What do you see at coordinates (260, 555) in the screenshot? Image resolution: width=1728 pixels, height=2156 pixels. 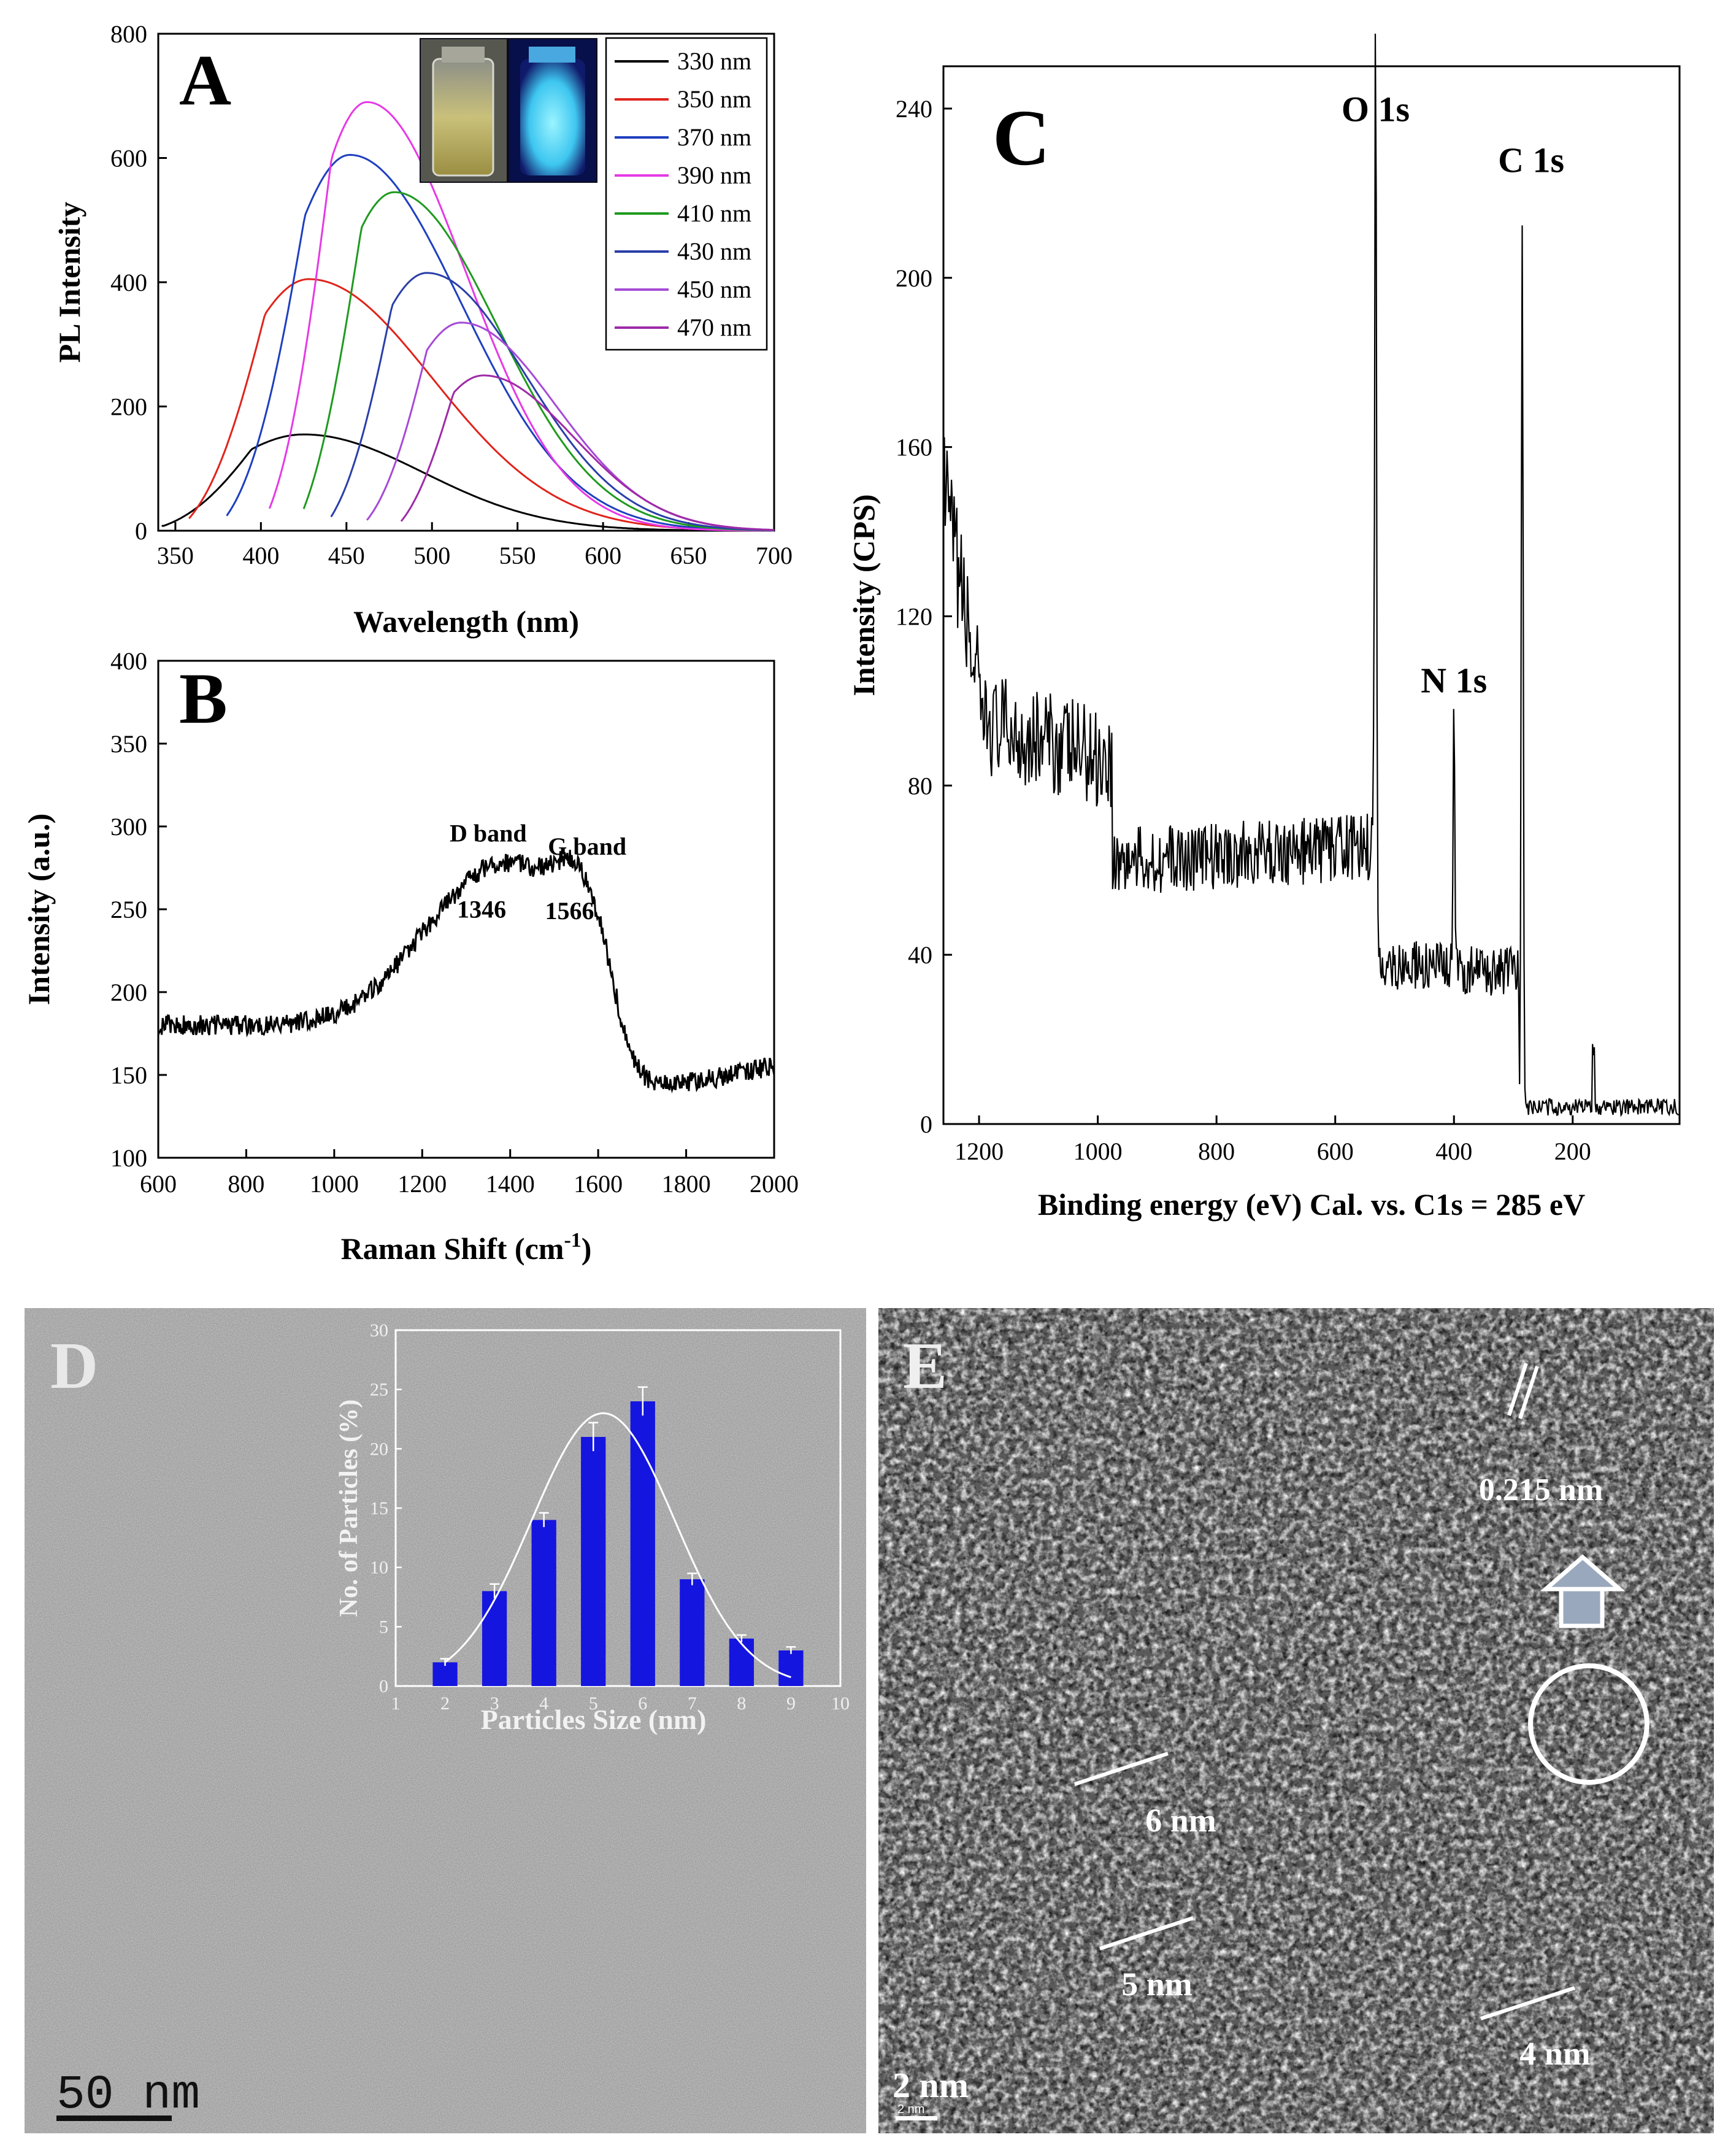 I see `panel-a-x-tick-label: 400` at bounding box center [260, 555].